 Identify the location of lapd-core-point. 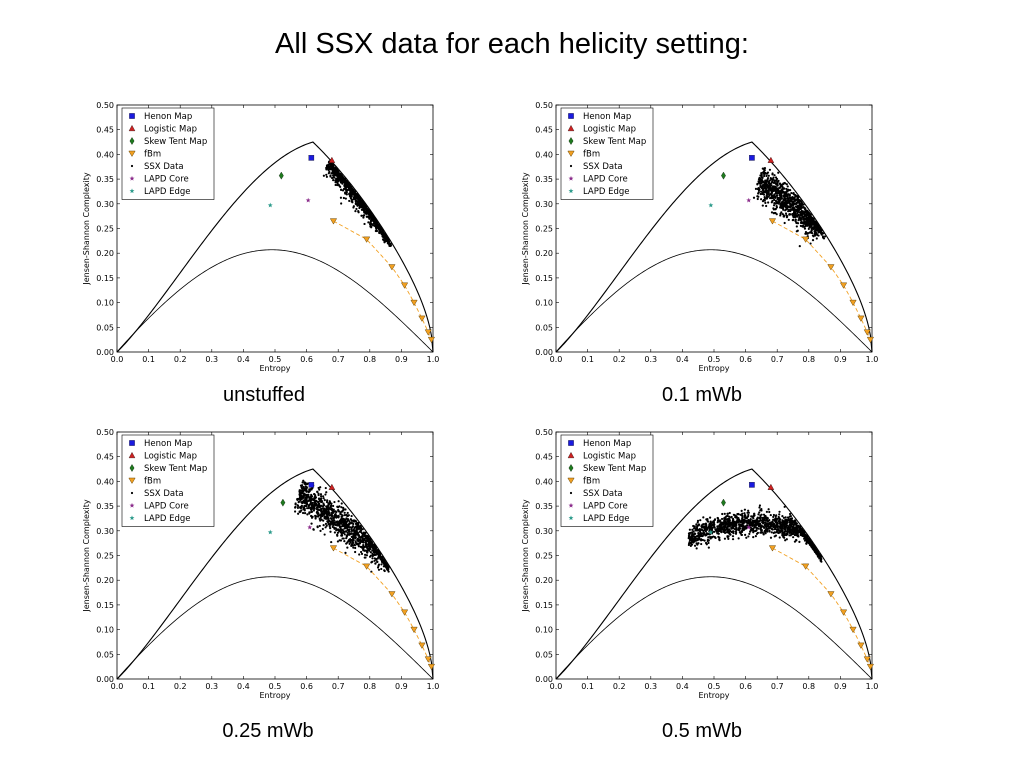
(749, 200).